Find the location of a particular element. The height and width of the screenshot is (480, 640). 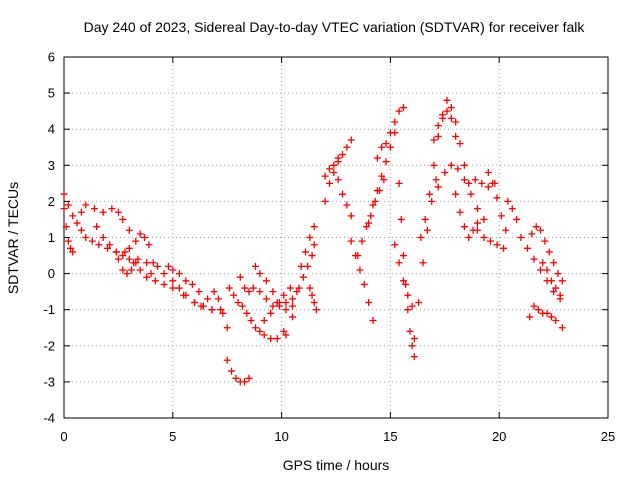

series-sat-t is located at coordinates (338, 170).